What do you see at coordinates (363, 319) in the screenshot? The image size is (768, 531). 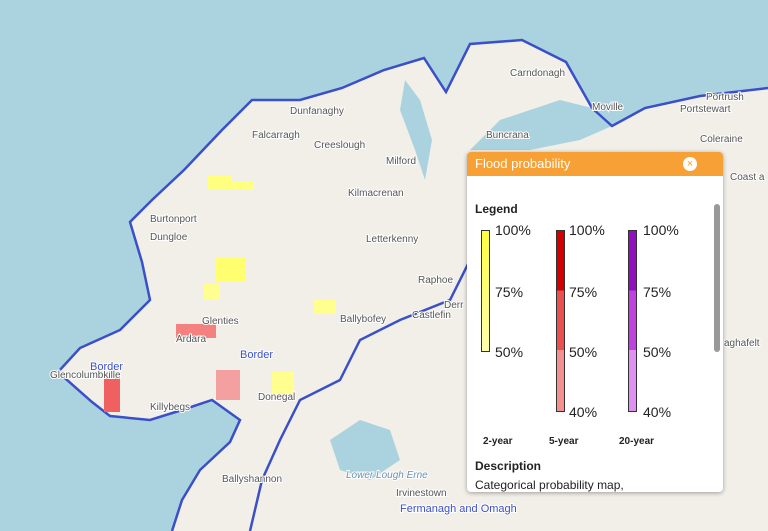 I see `place-label: Ballybofey` at bounding box center [363, 319].